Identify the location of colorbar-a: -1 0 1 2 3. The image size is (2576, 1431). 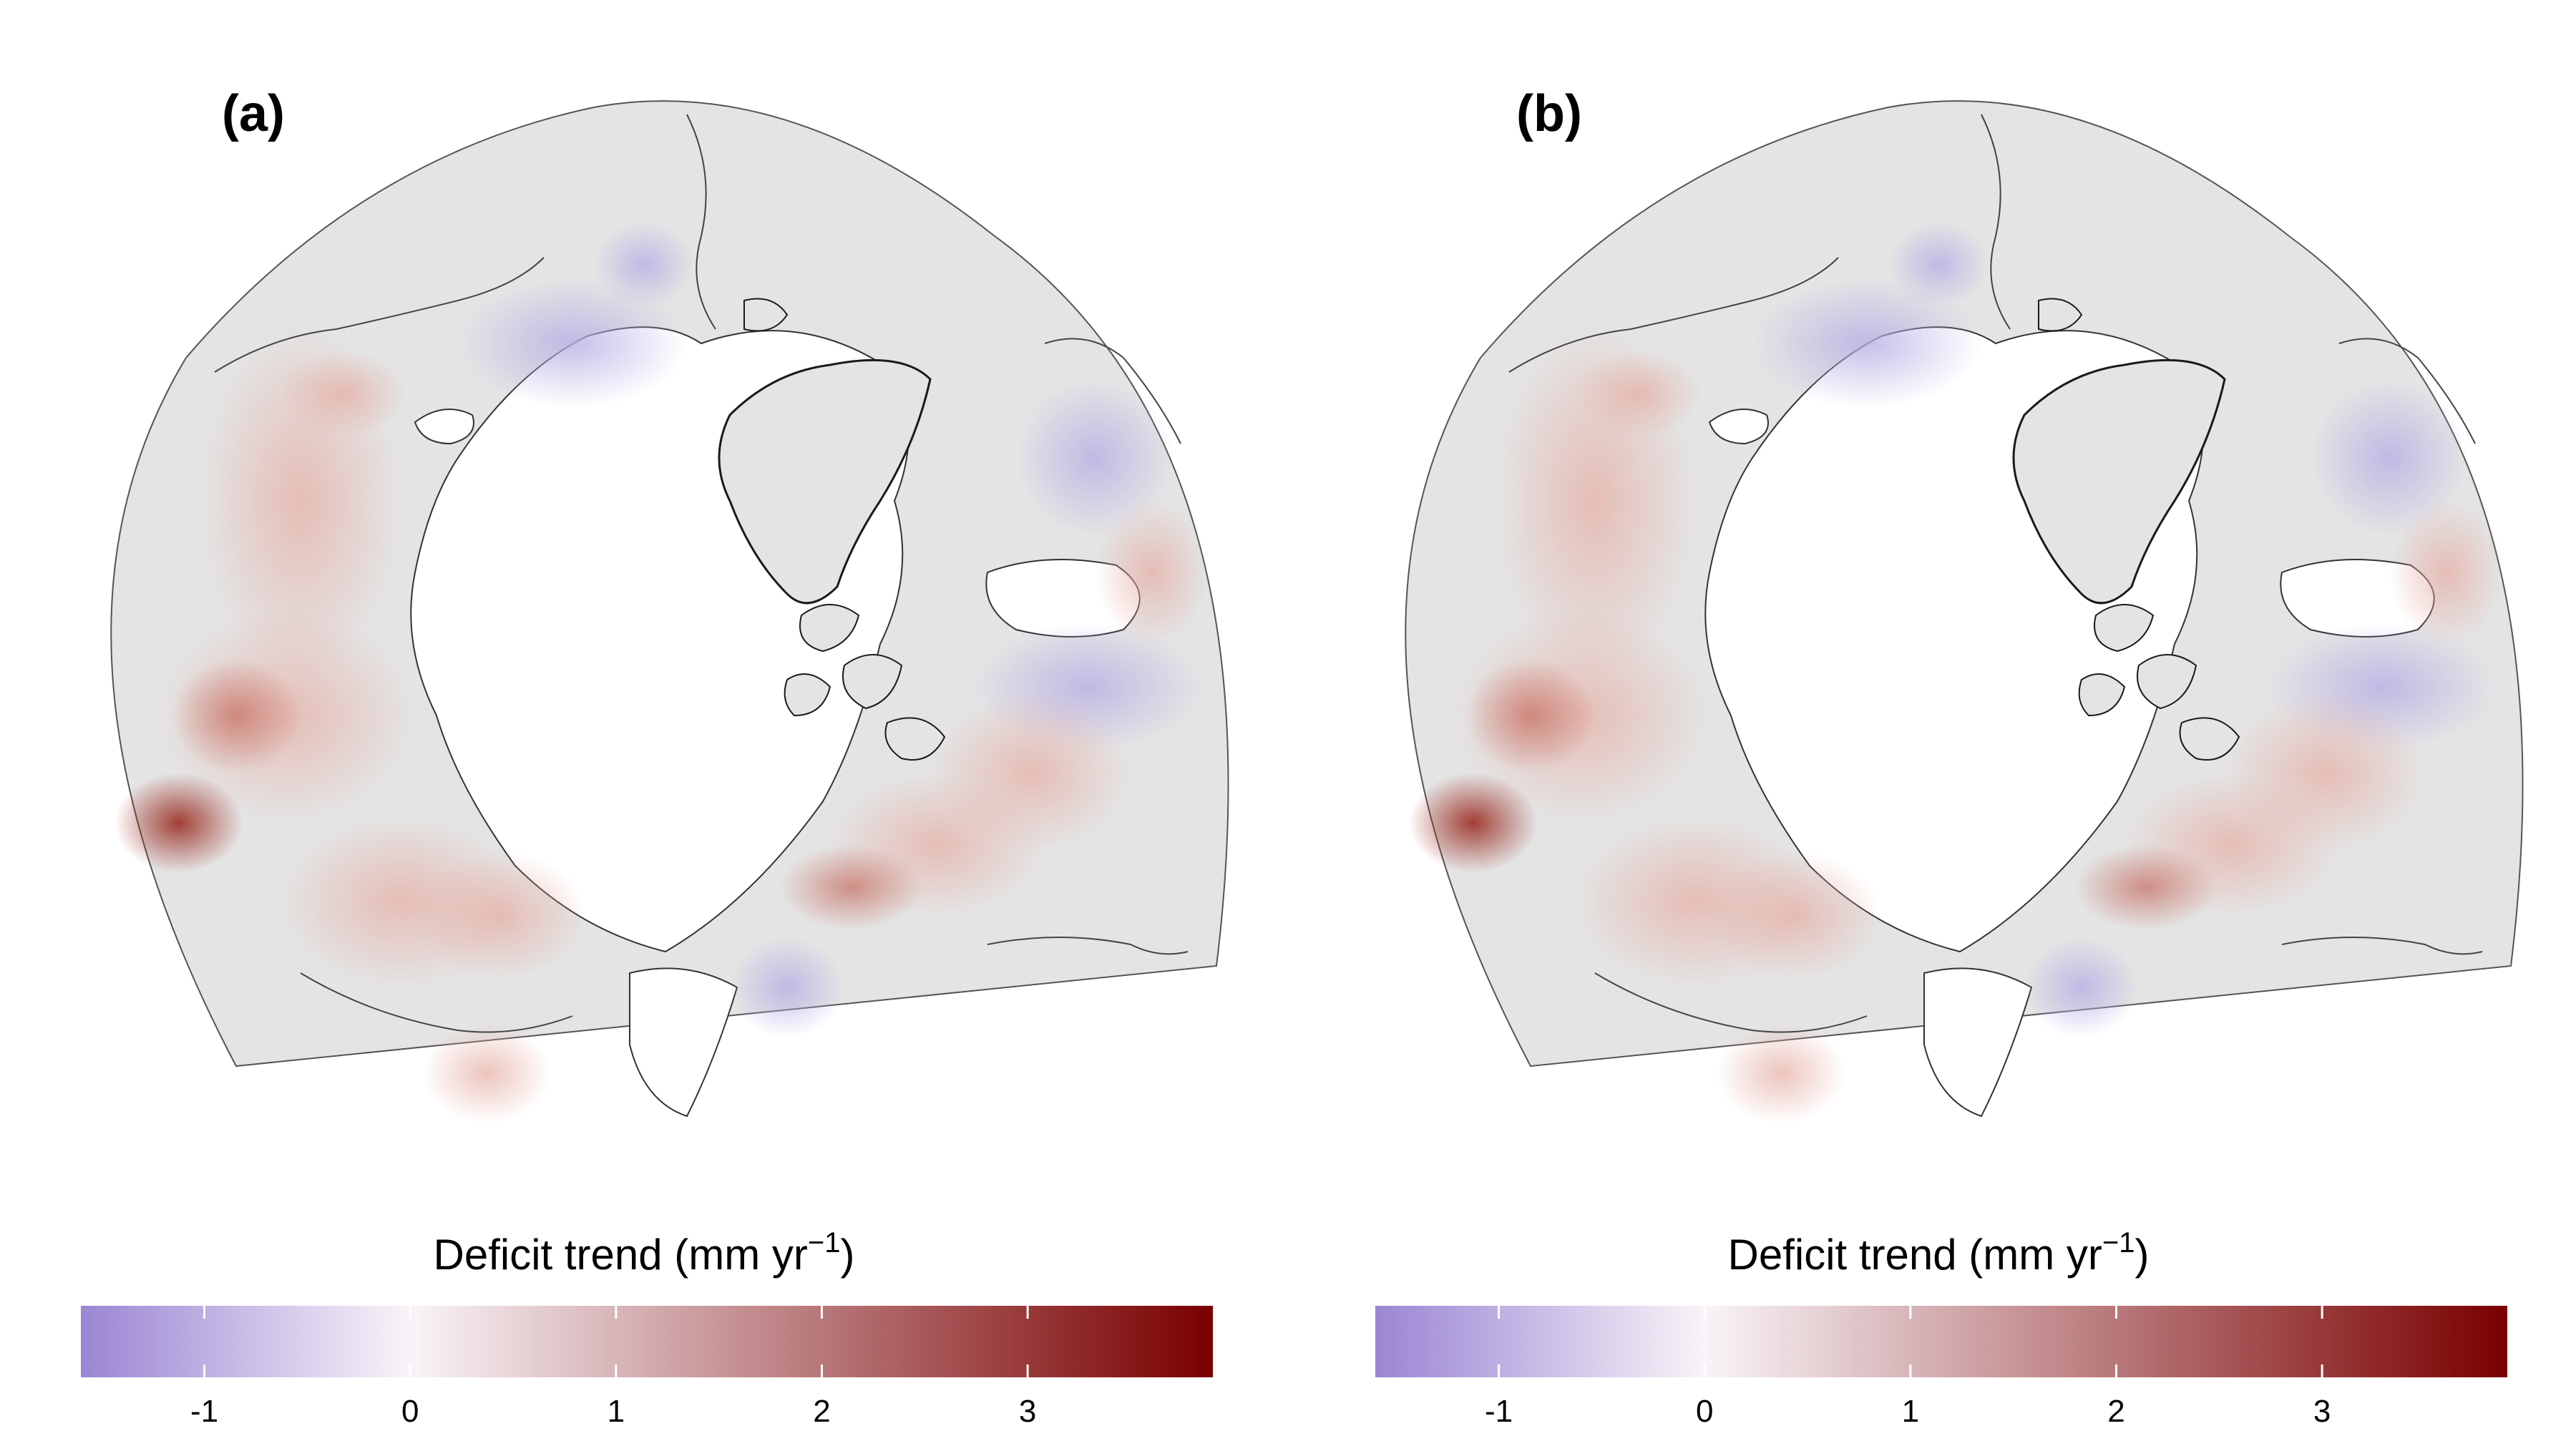
(647, 1367).